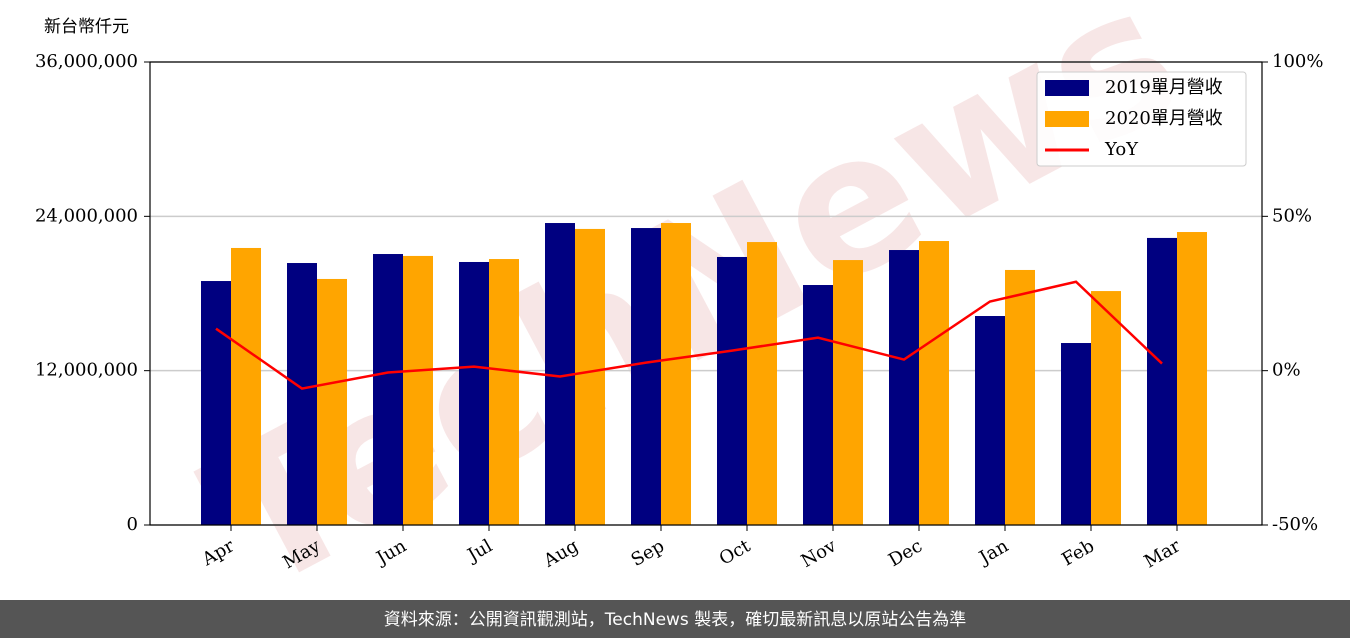  What do you see at coordinates (86, 27) in the screenshot?
I see `y-axis-label: 新台幣仟元` at bounding box center [86, 27].